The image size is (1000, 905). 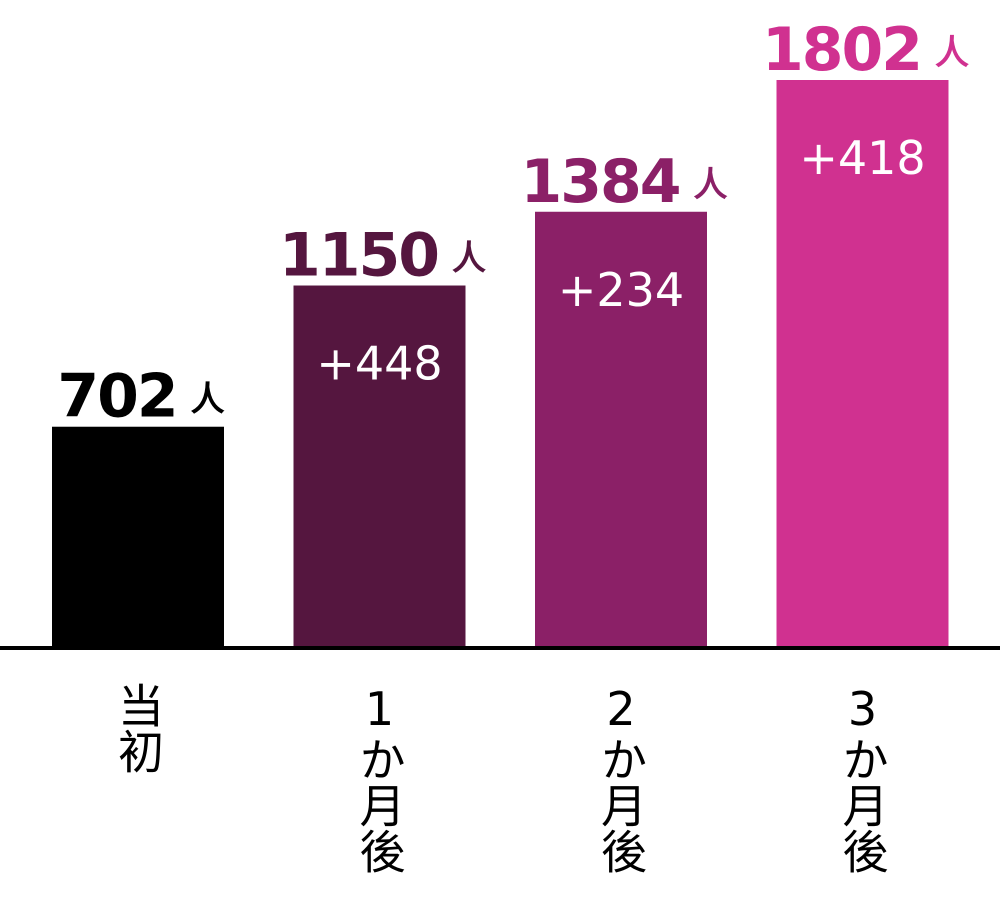 I want to click on value-label: 1384 人, so click(x=624, y=182).